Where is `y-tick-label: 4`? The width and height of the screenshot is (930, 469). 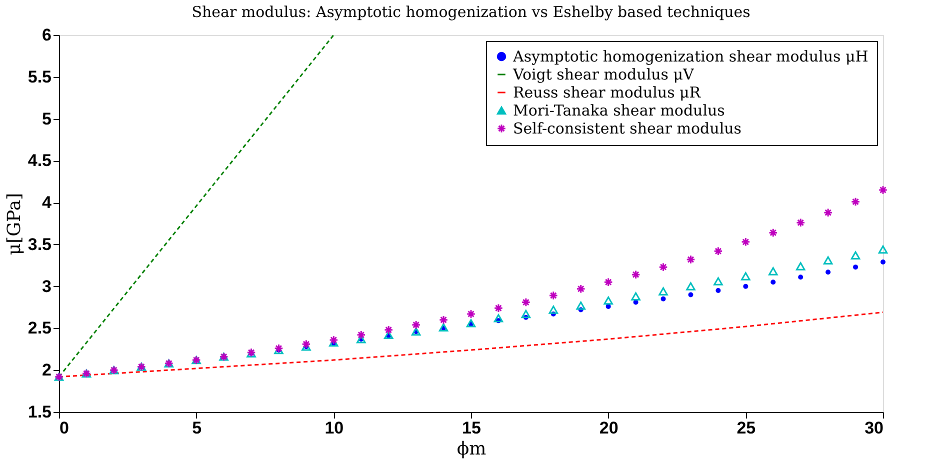 y-tick-label: 4 is located at coordinates (47, 202).